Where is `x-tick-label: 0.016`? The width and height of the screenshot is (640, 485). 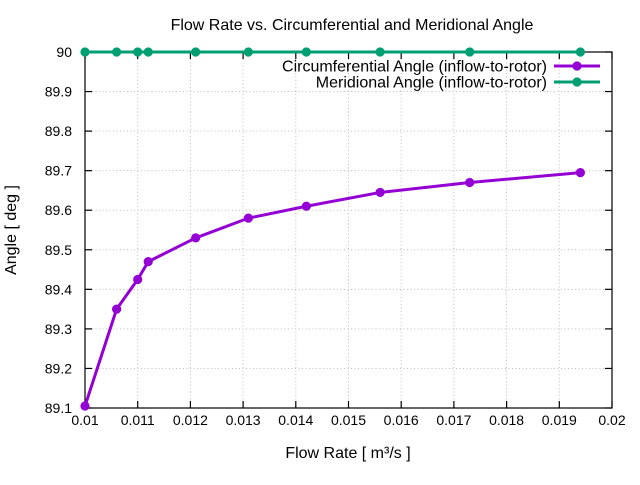 x-tick-label: 0.016 is located at coordinates (401, 420).